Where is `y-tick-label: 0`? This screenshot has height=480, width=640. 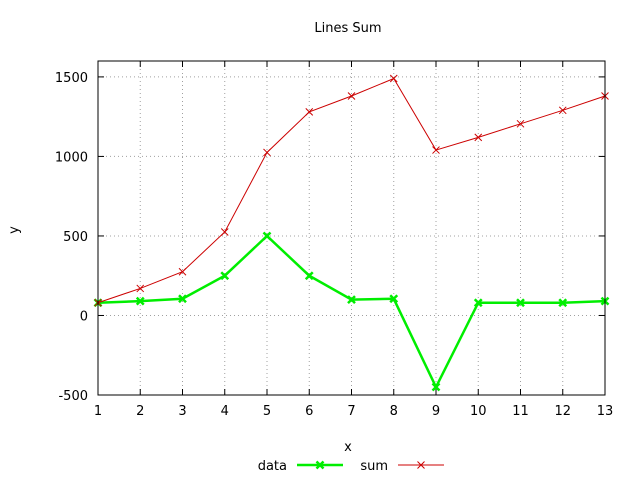
y-tick-label: 0 is located at coordinates (84, 316).